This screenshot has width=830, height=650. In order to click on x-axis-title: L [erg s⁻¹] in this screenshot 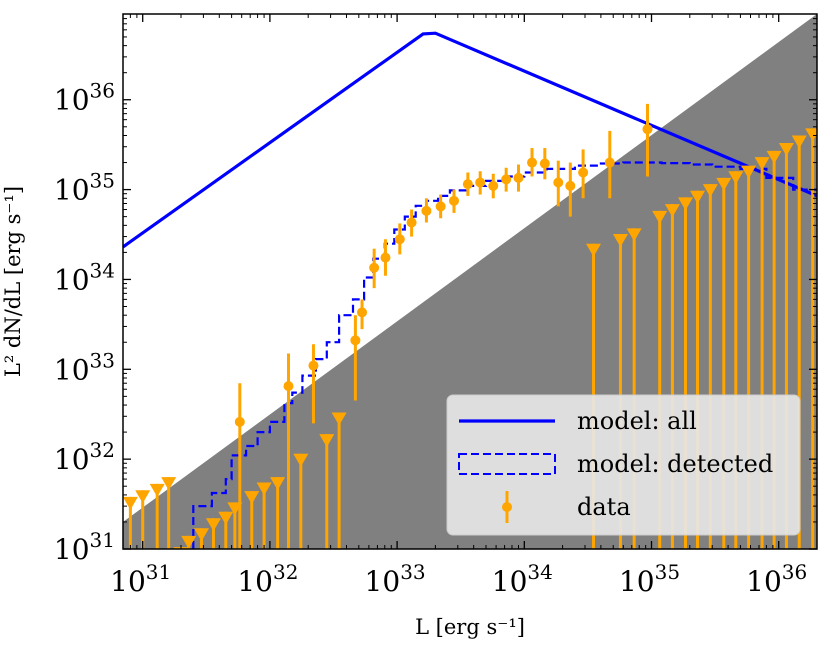, I will do `click(470, 627)`.